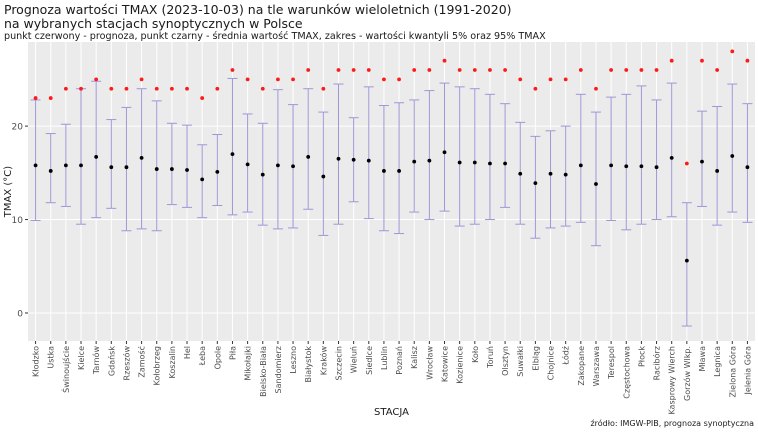 This screenshot has height=433, width=758. I want to click on x-tick-label: Kielce, so click(81, 358).